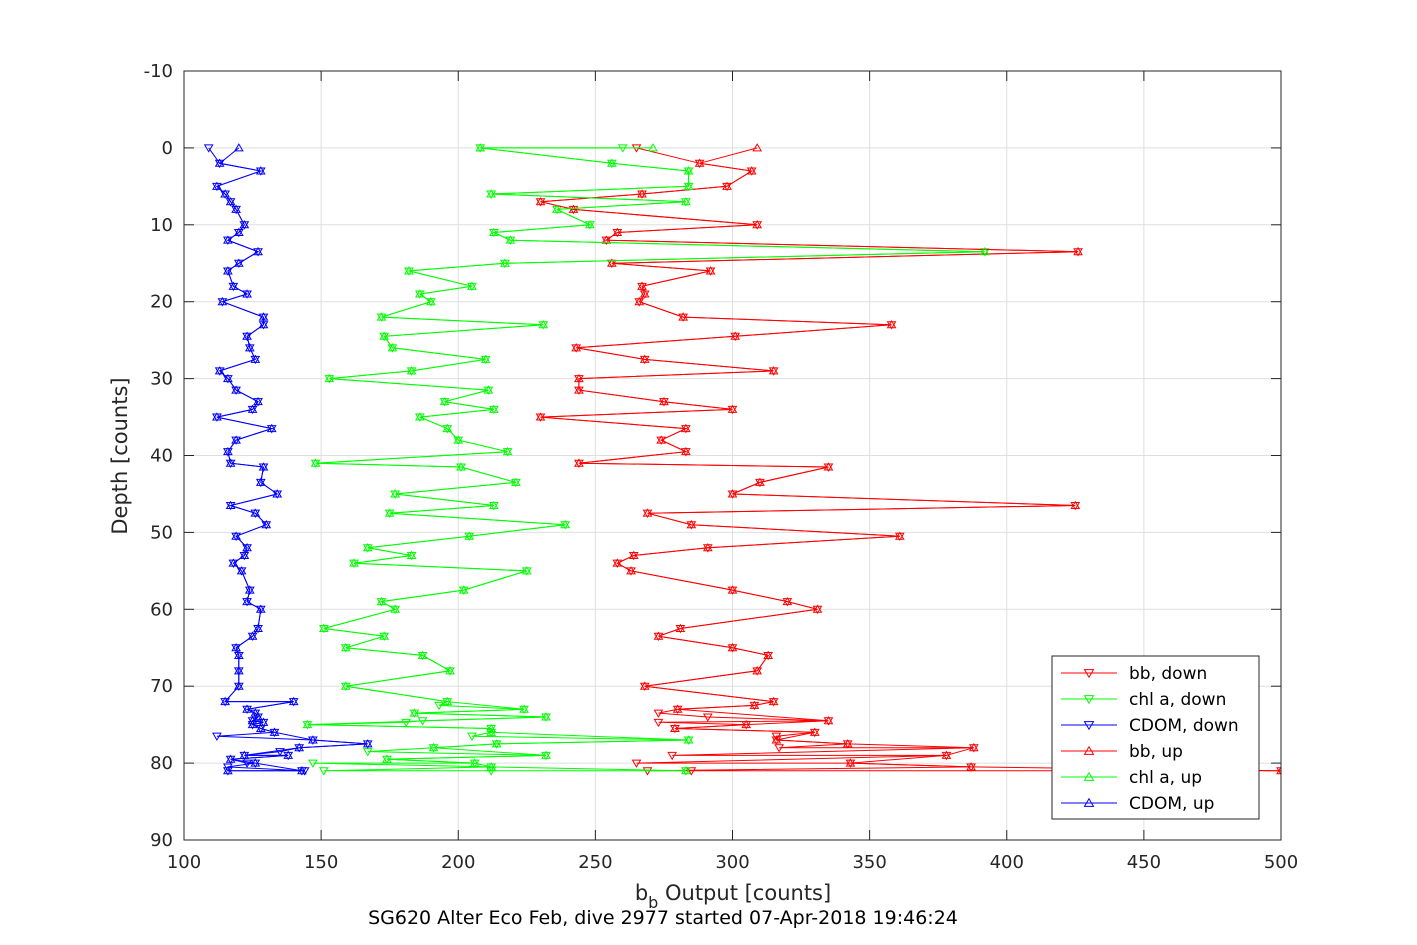 The image size is (1417, 945). Describe the element at coordinates (1177, 700) in the screenshot. I see `legend-label: chl a, down` at that location.